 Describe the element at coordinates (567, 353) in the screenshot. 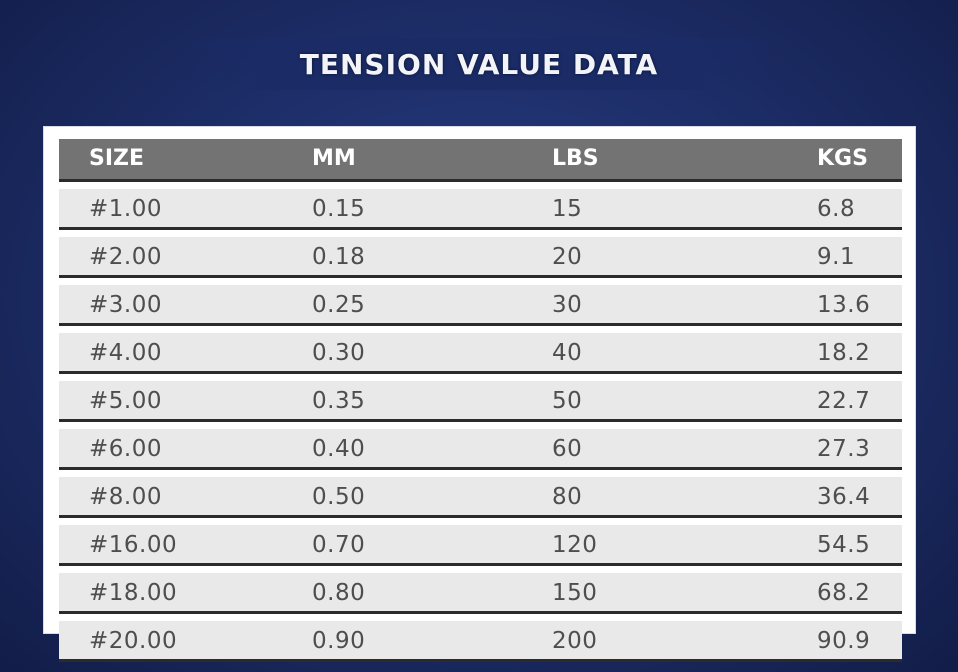

I see `cell-lbs: 40` at that location.